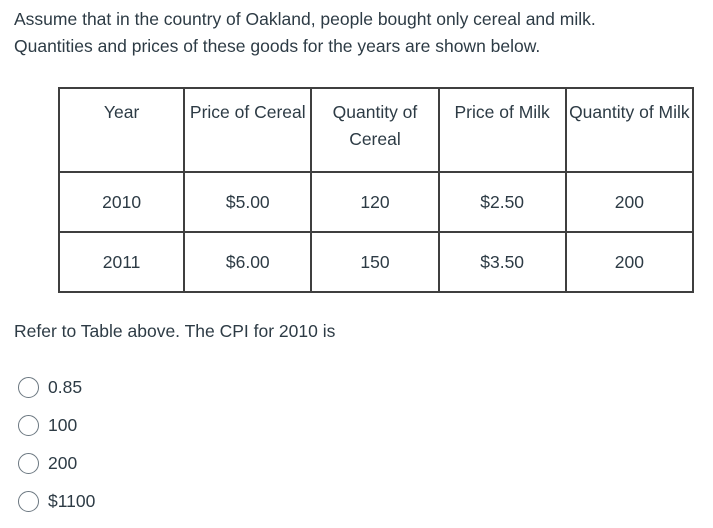  I want to click on header-year: Year, so click(121, 130).